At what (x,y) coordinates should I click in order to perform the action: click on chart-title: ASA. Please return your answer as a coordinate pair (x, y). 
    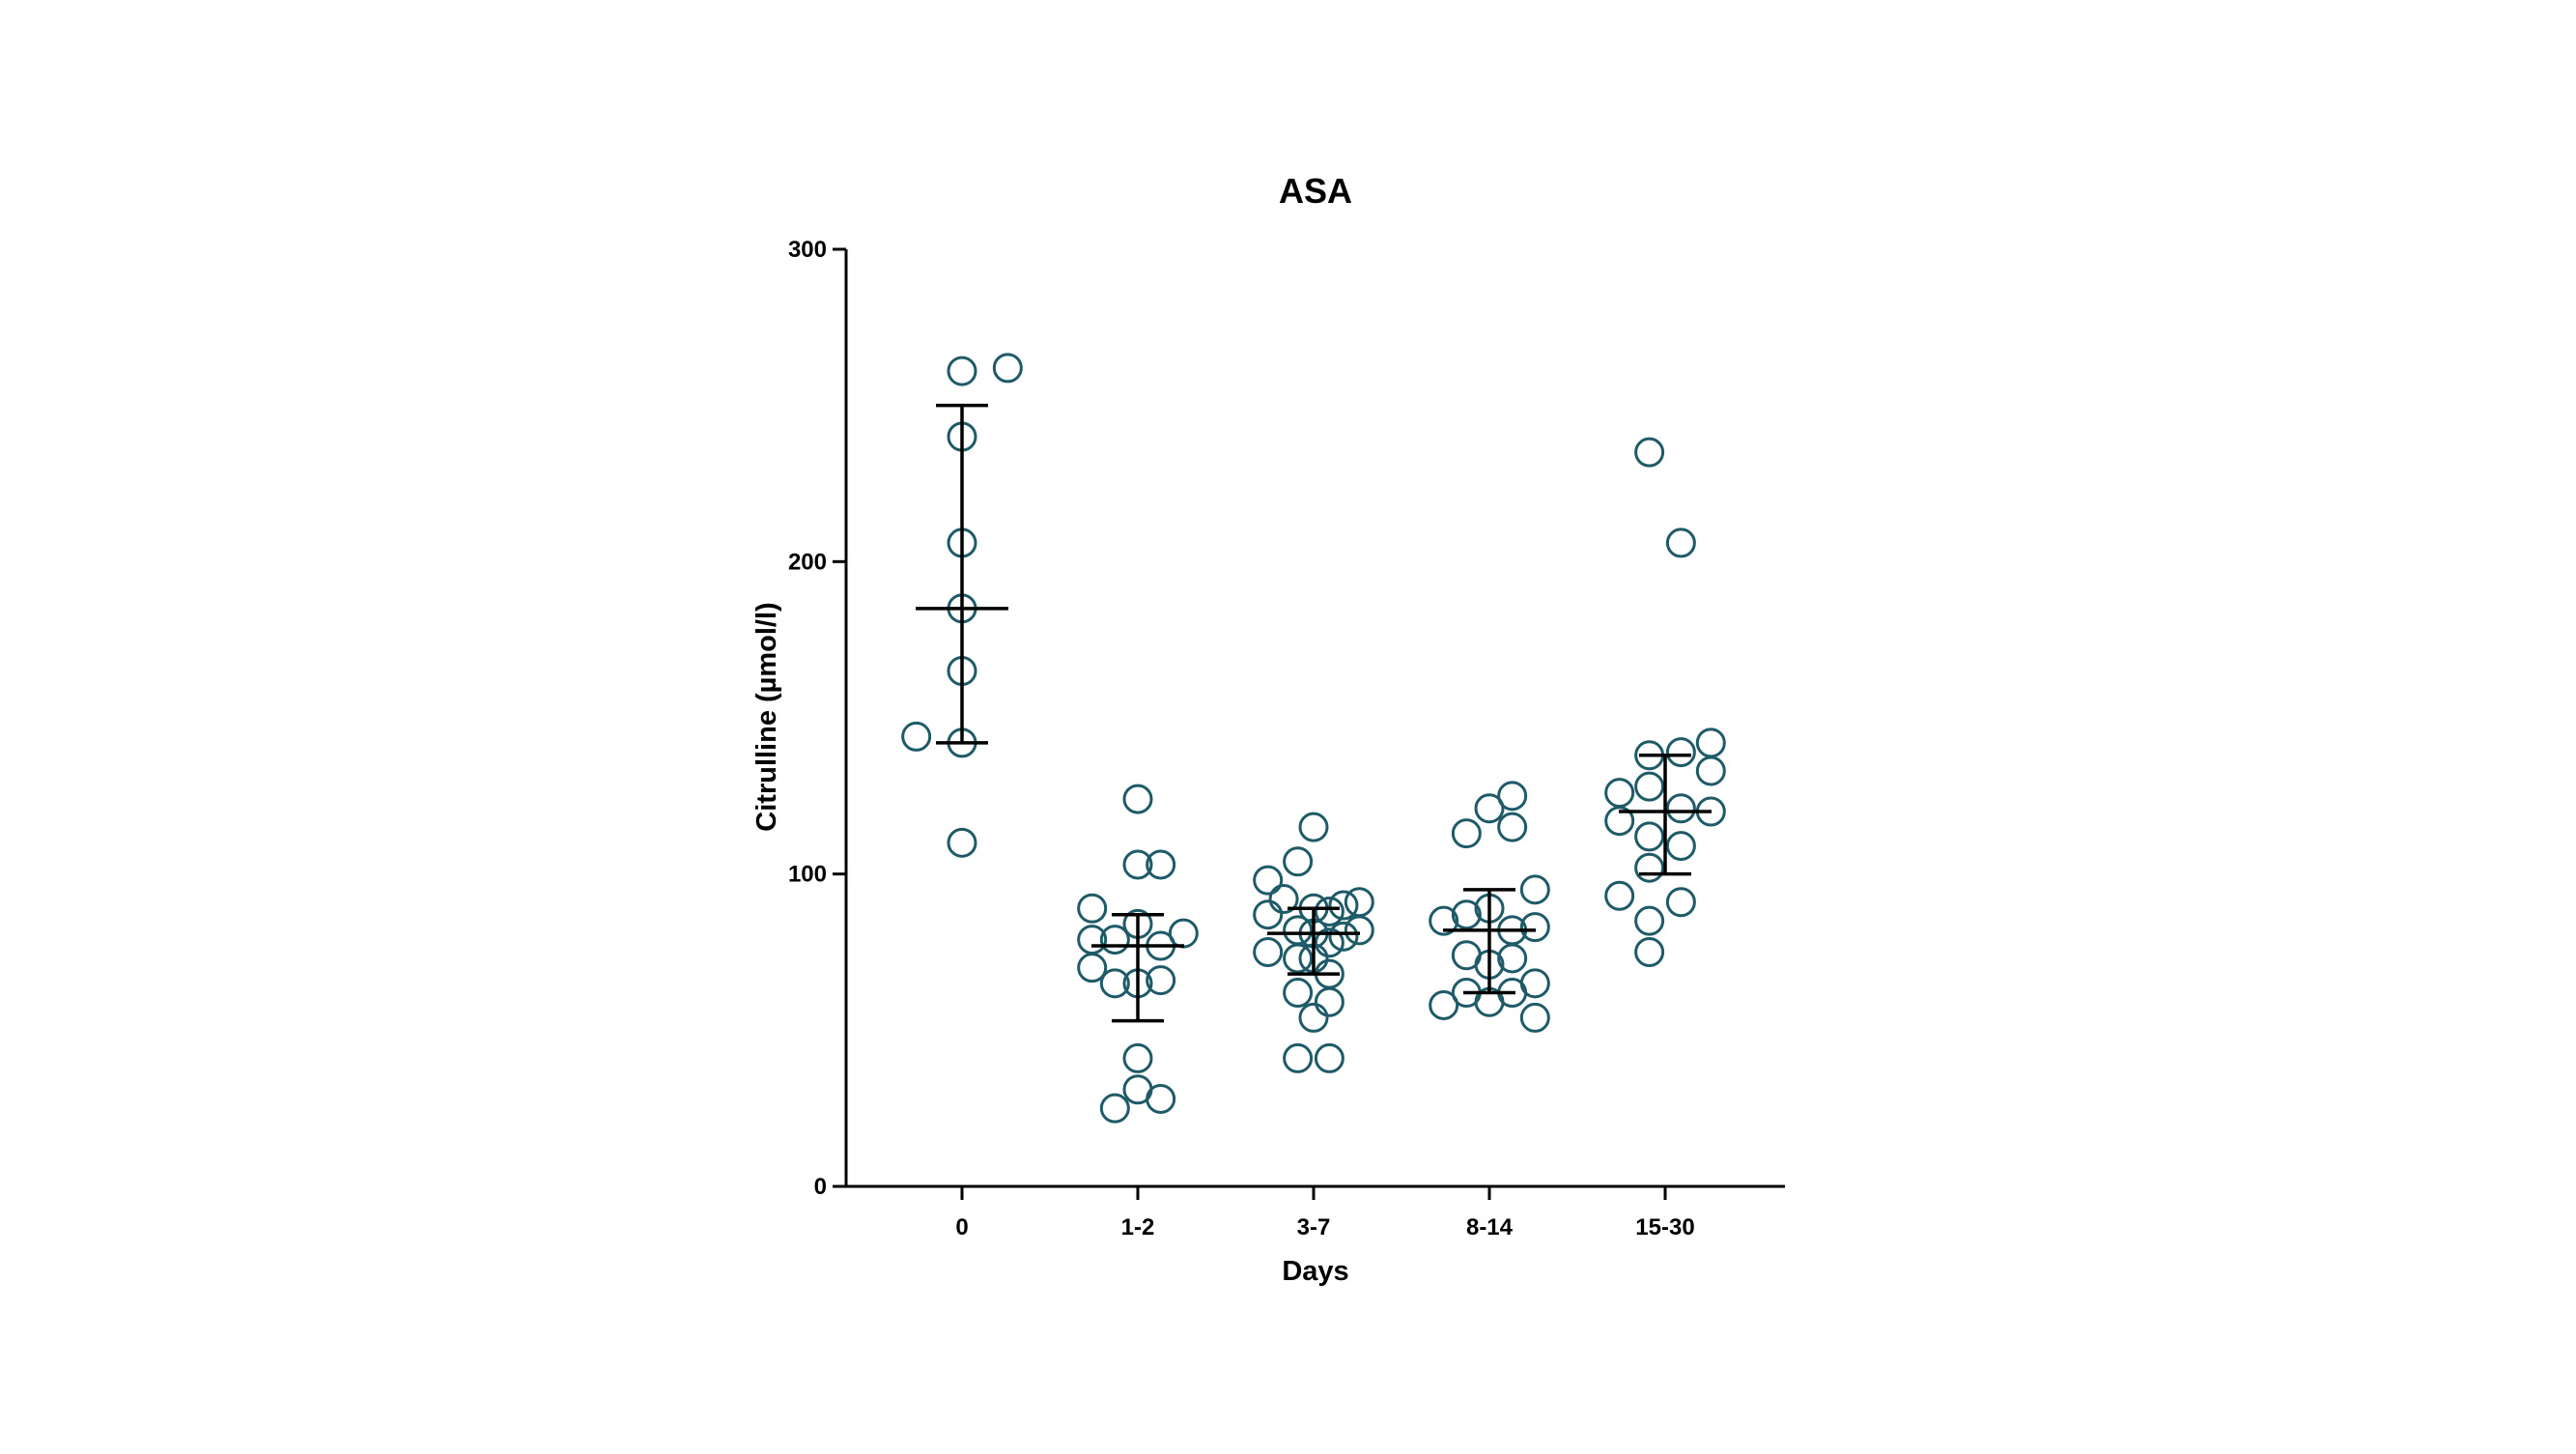
    Looking at the image, I should click on (1315, 191).